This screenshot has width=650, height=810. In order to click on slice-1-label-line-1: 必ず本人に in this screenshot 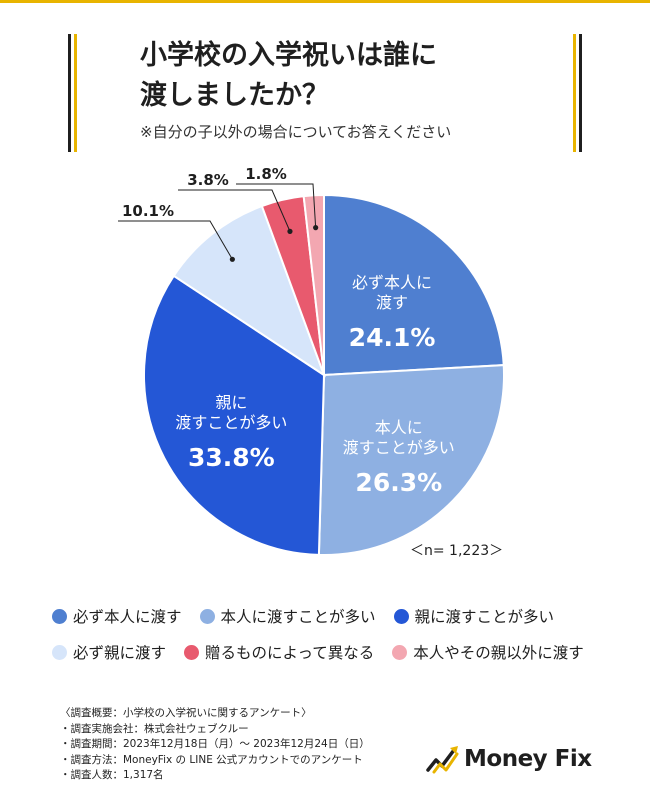, I will do `click(392, 282)`.